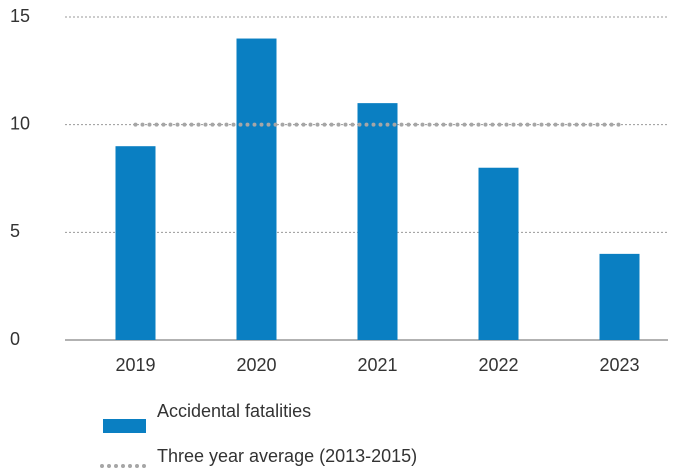  Describe the element at coordinates (377, 365) in the screenshot. I see `x-tick-label: 2021` at that location.